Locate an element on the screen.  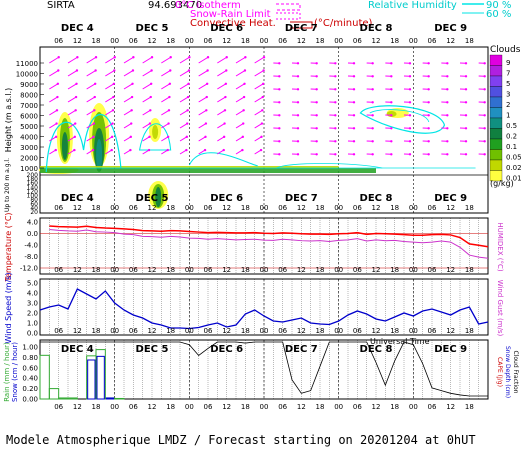
legend-swatches is located at coordinates (380, 16).